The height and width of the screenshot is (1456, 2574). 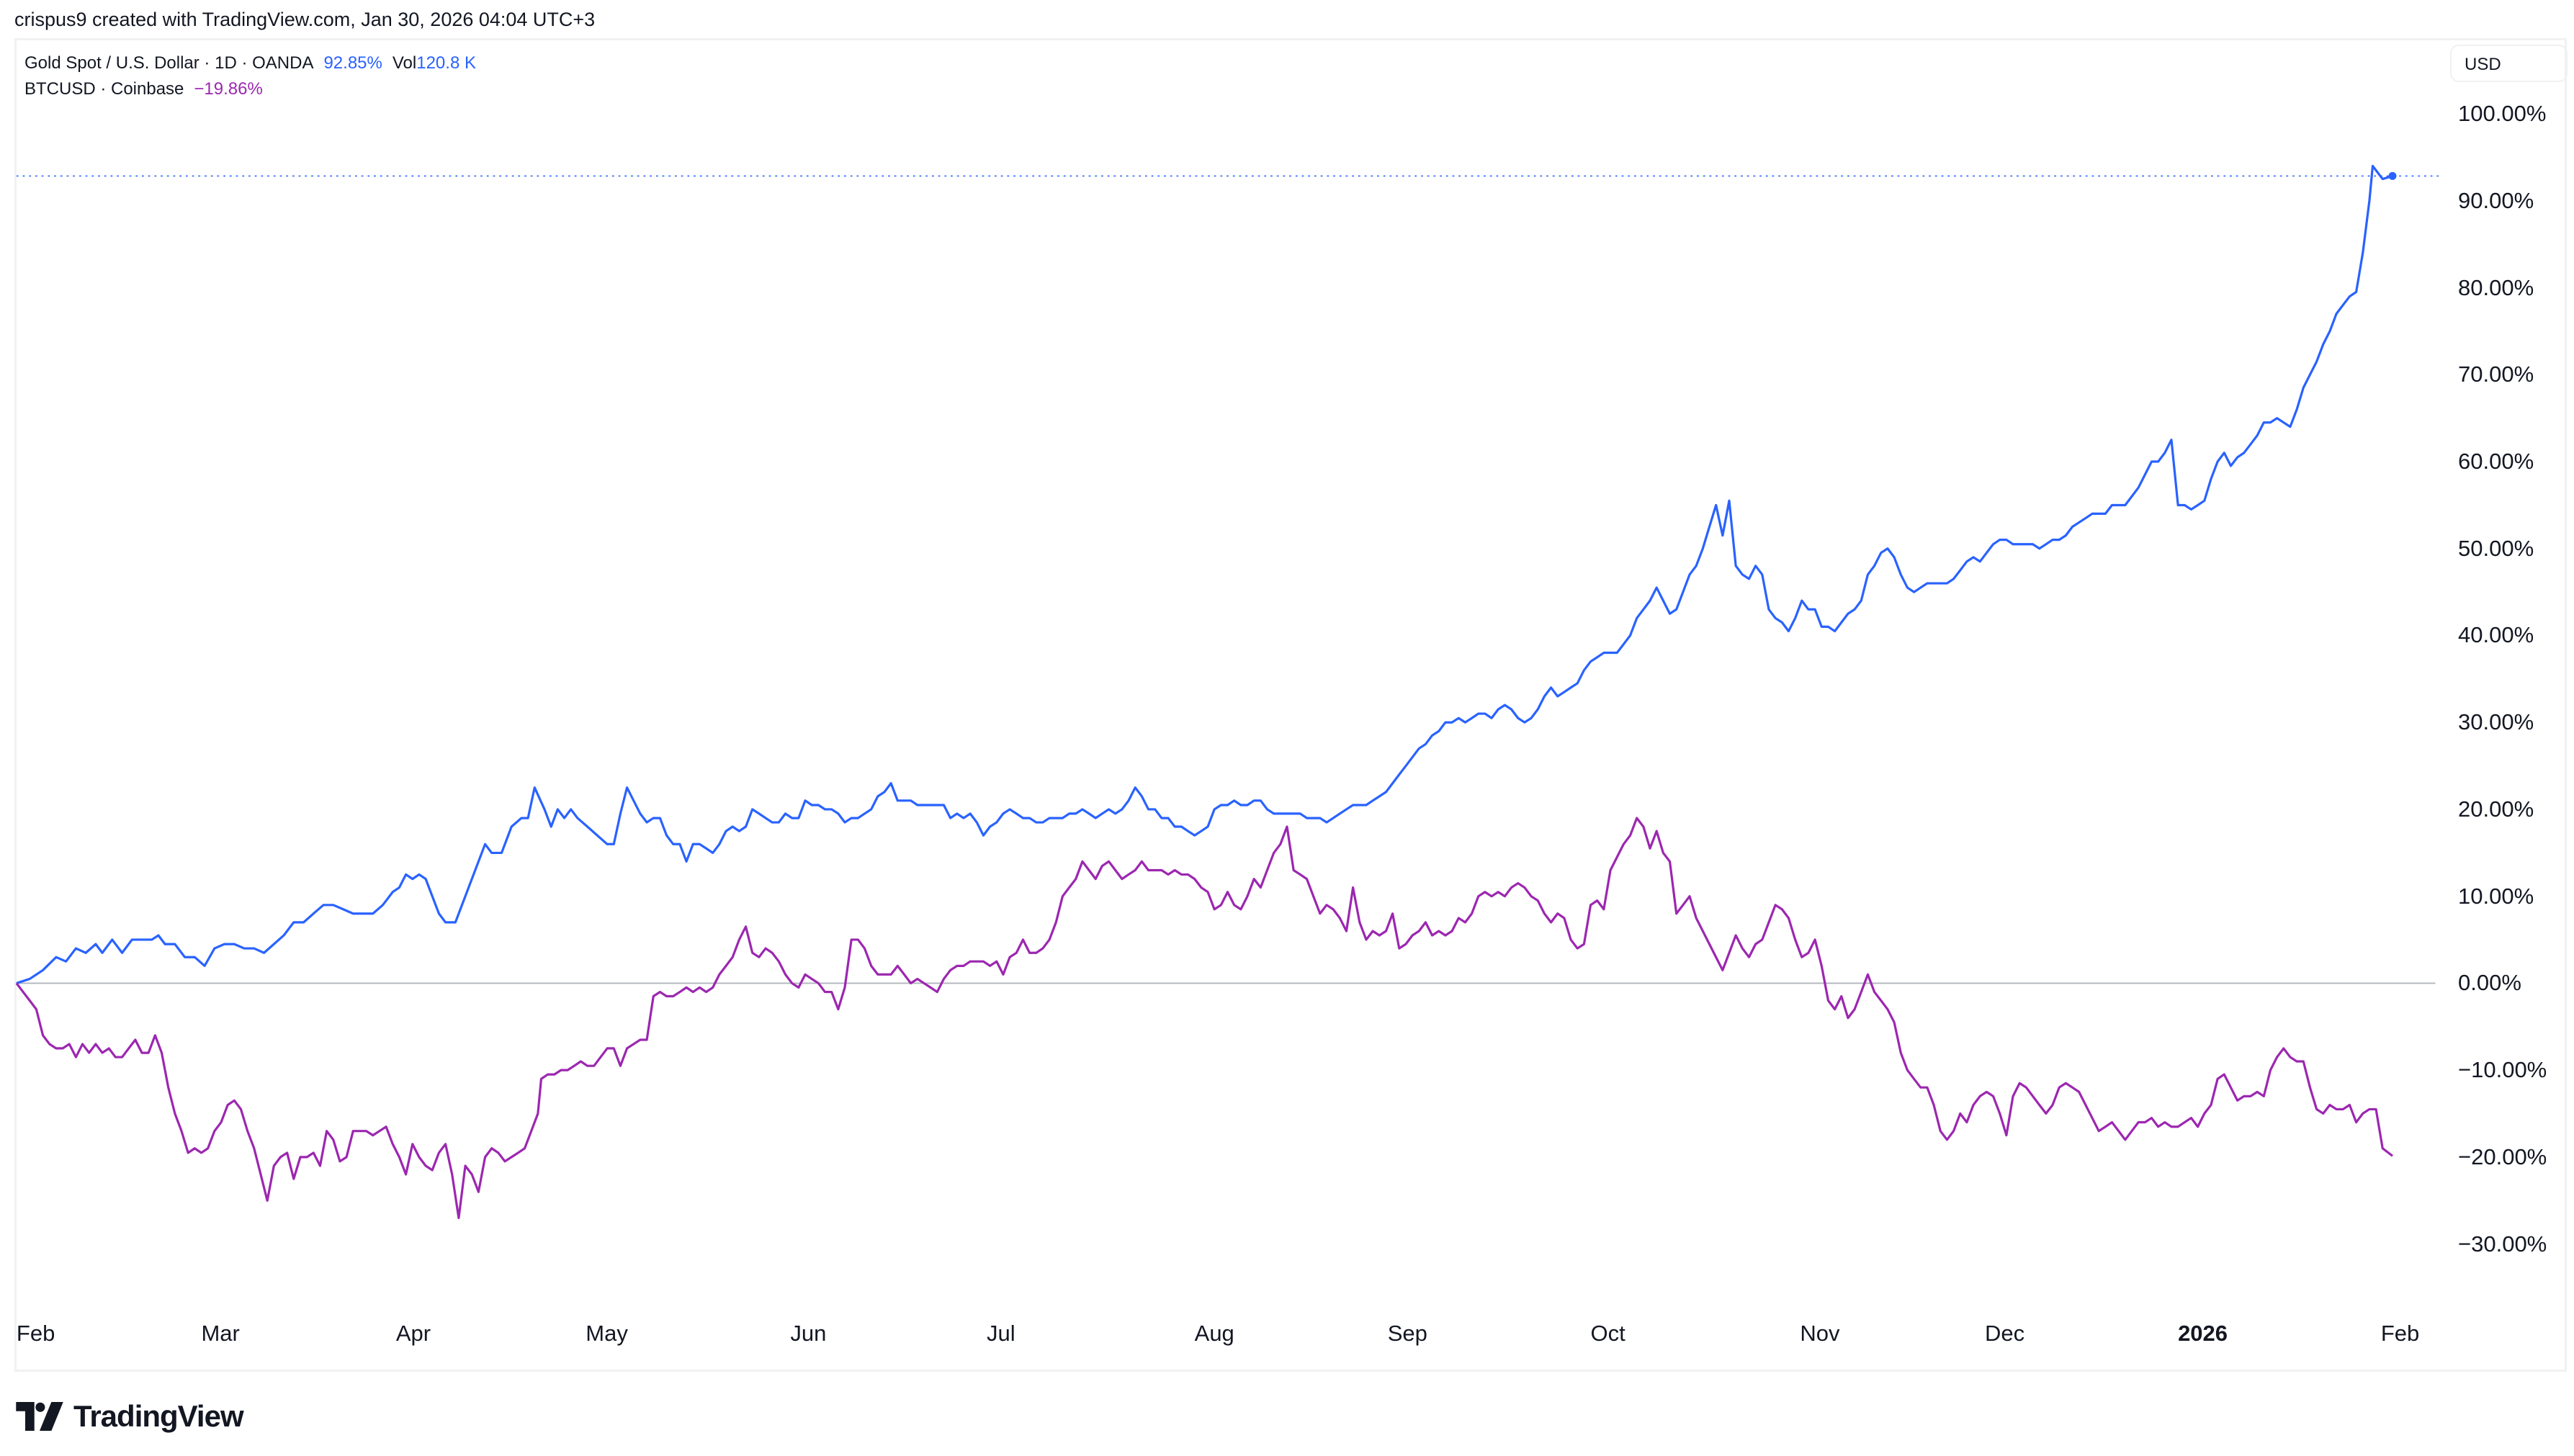 I want to click on y-tick-label: 90.00%, so click(x=2496, y=200).